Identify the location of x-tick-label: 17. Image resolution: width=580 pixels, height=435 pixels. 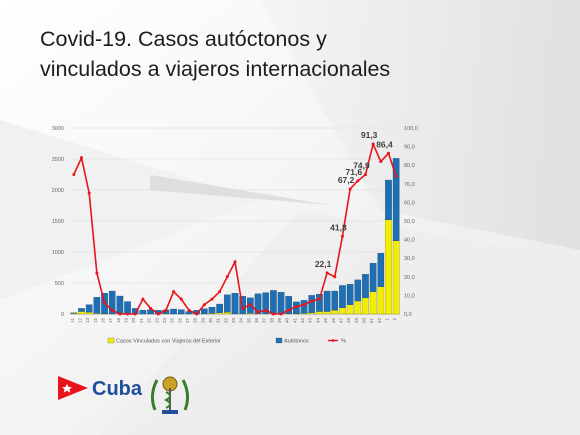
(110, 321).